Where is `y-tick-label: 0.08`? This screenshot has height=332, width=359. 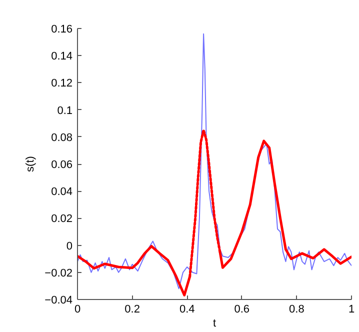 y-tick-label: 0.08 is located at coordinates (62, 138).